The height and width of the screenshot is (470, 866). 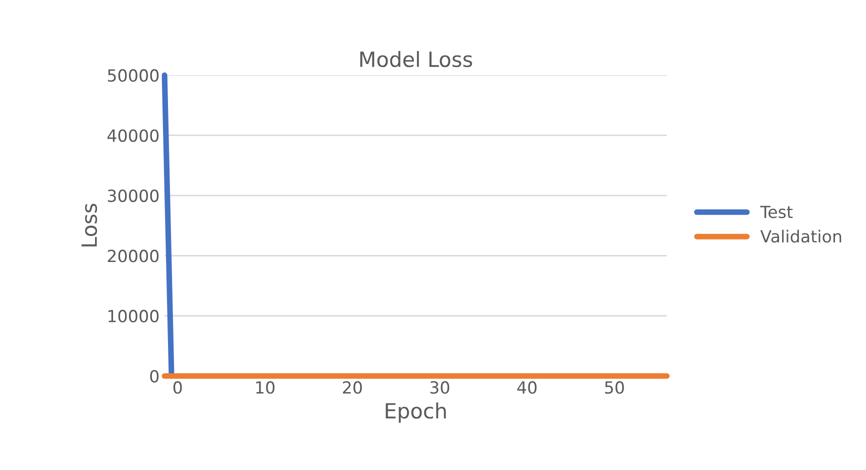 What do you see at coordinates (133, 316) in the screenshot?
I see `y-tick-label: 10000` at bounding box center [133, 316].